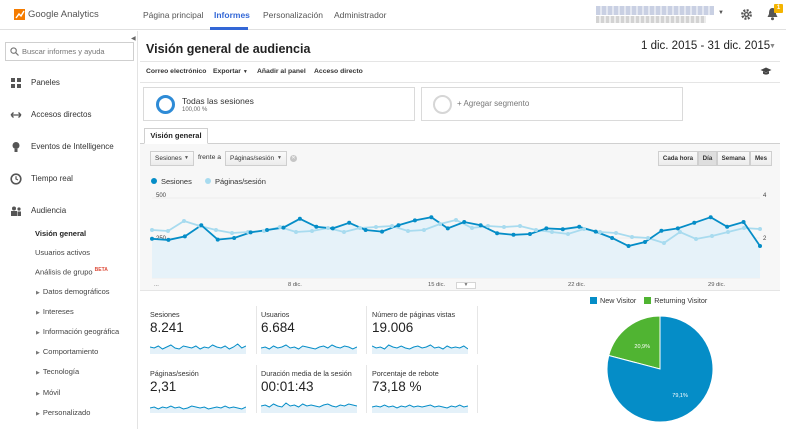 The height and width of the screenshot is (429, 786). What do you see at coordinates (655, 10) in the screenshot?
I see `account-email-redacted` at bounding box center [655, 10].